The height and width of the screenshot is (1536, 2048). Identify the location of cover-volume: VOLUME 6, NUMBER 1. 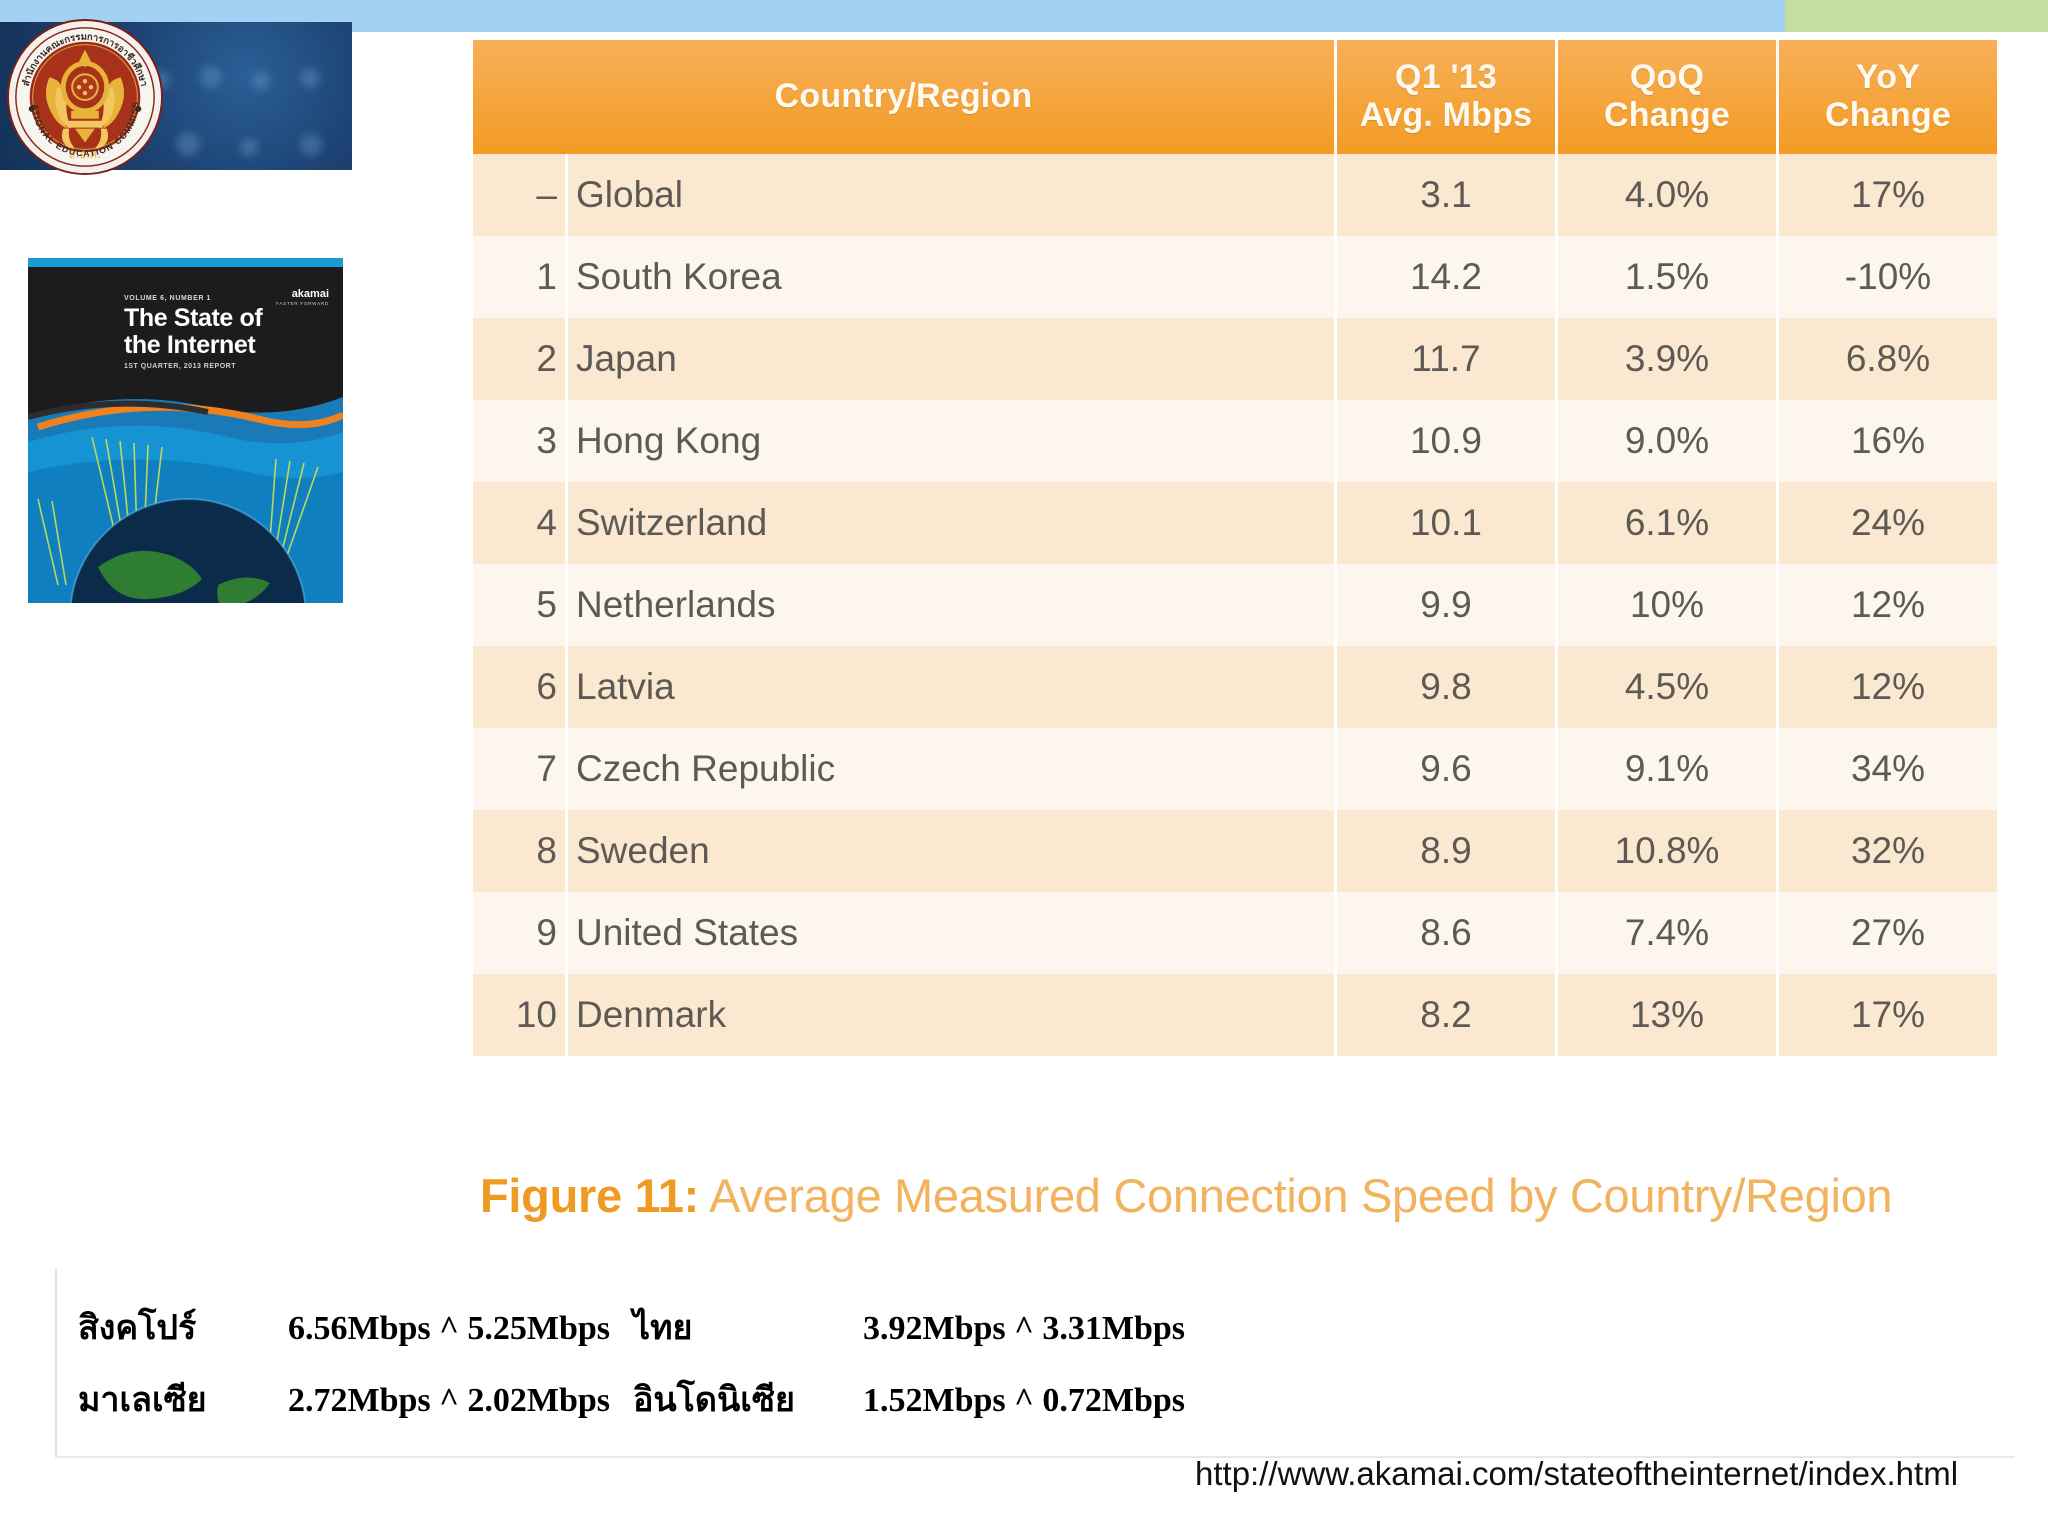
(168, 298).